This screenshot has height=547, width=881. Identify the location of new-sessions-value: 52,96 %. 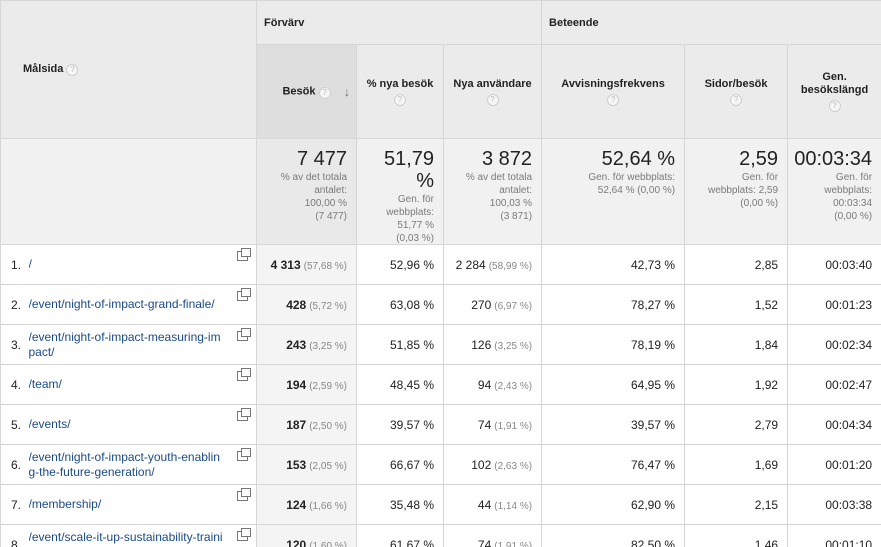
(412, 264).